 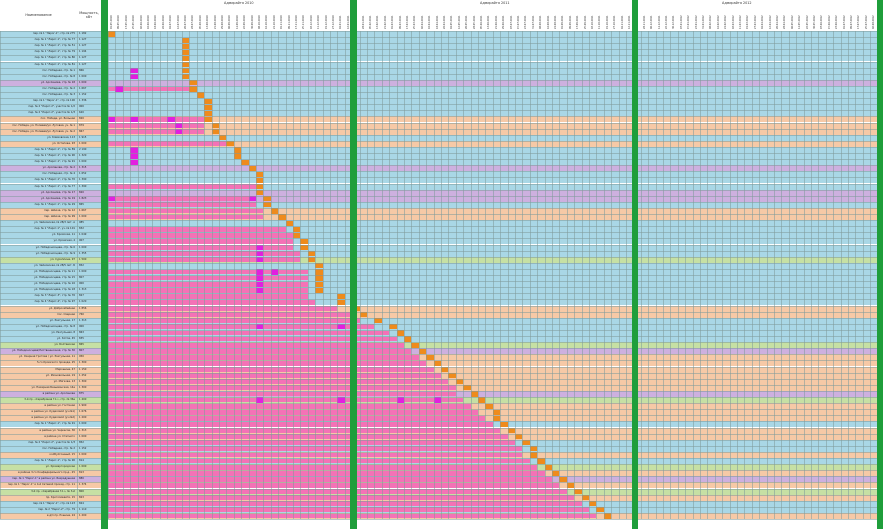 What do you see at coordinates (60, 467) in the screenshot?
I see `row-name-cell: ул. Кромаргородская` at bounding box center [60, 467].